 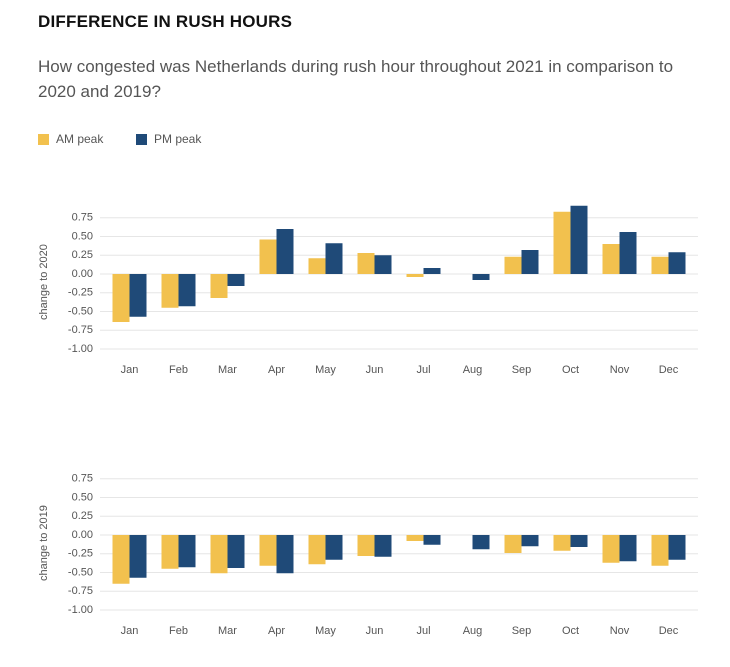 What do you see at coordinates (80, 139) in the screenshot?
I see `legend-label: AM peak` at bounding box center [80, 139].